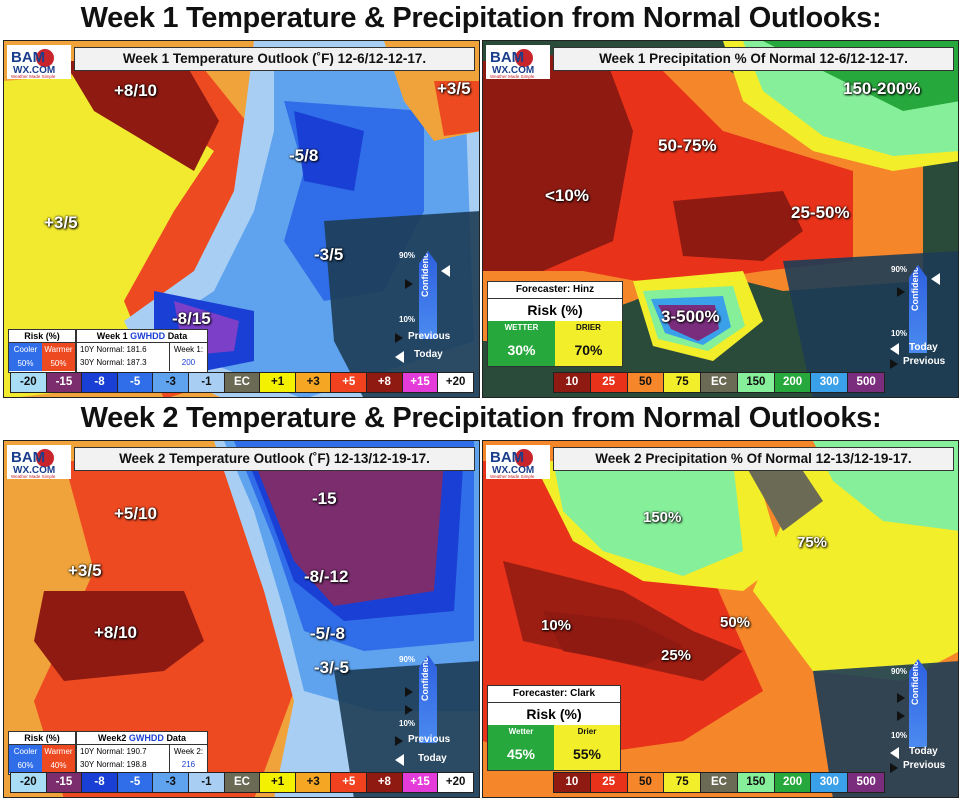 This screenshot has width=962, height=809. What do you see at coordinates (326, 576) in the screenshot?
I see `w2t-label-4: -8/-12` at bounding box center [326, 576].